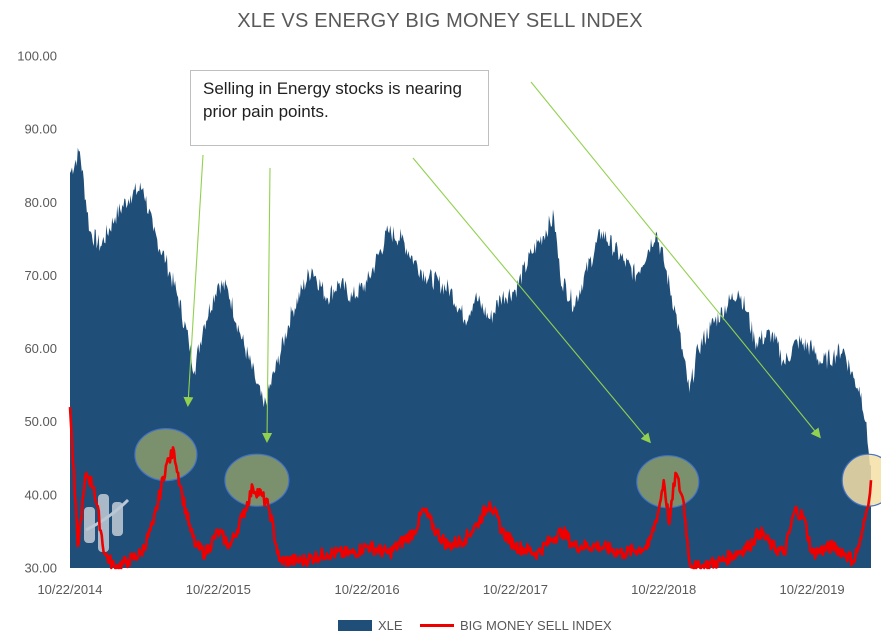 Image resolution: width=881 pixels, height=641 pixels. What do you see at coordinates (812, 589) in the screenshot?
I see `x-tick-label: 10/22/2019` at bounding box center [812, 589].